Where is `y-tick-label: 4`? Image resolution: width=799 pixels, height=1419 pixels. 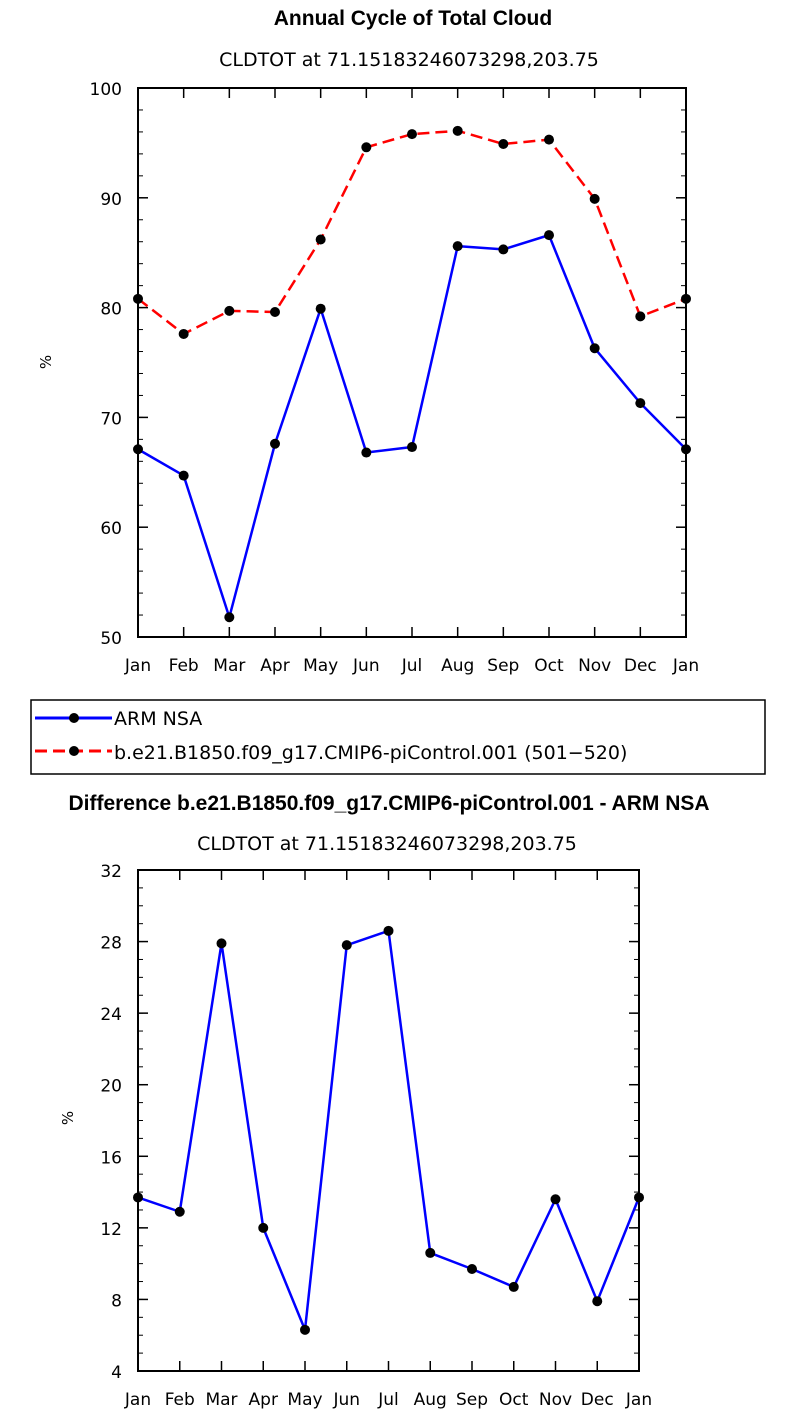
y-tick-label: 4 is located at coordinates (116, 1373).